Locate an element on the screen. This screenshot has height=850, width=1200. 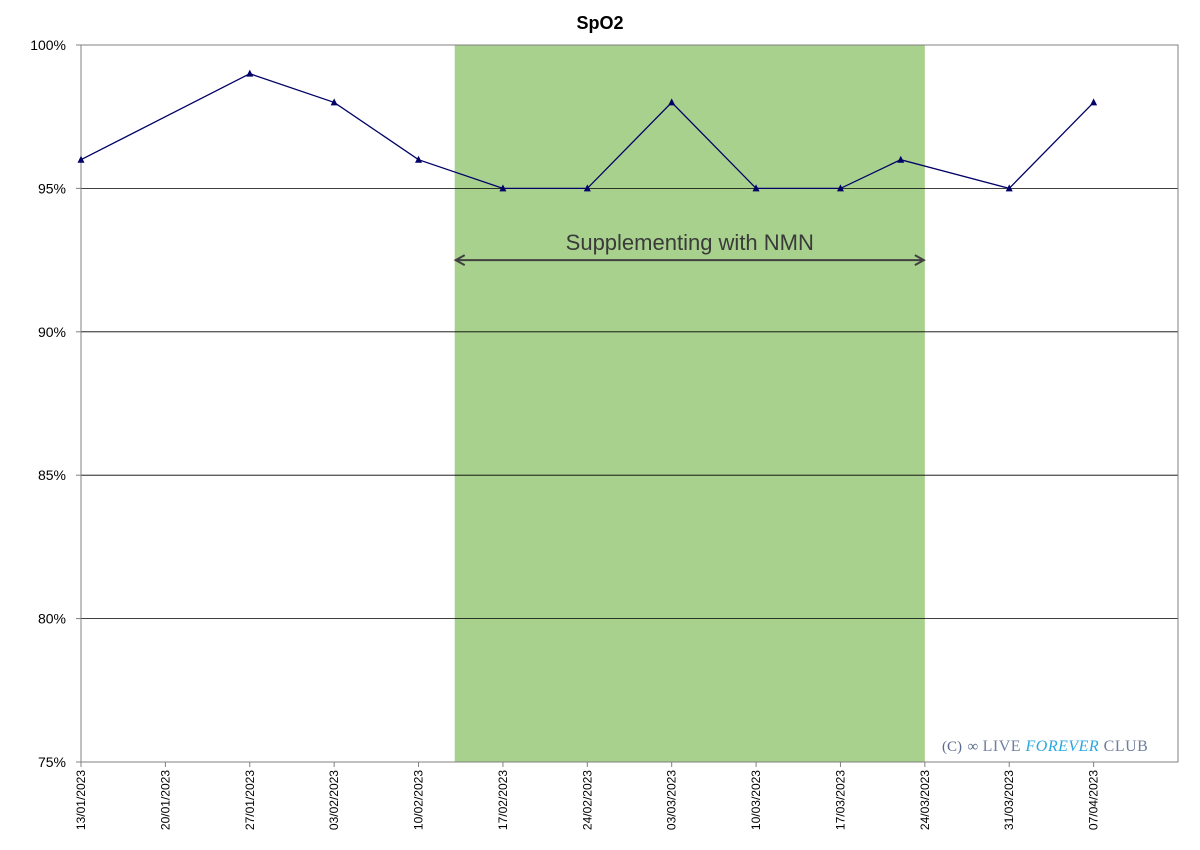
watermark-prefix: (C) is located at coordinates (952, 747).